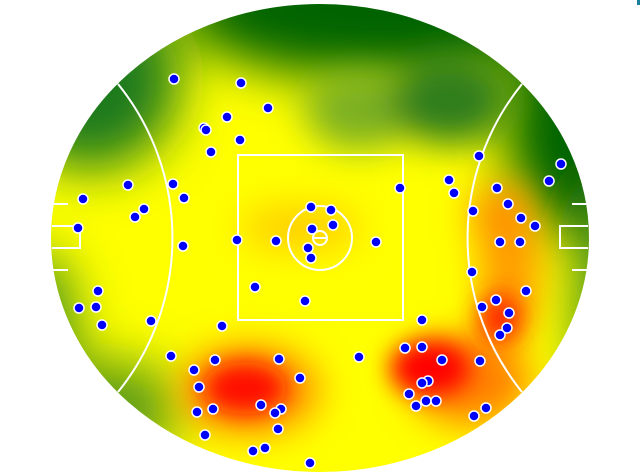  What do you see at coordinates (66, 237) in the screenshot?
I see `left-goal-square` at bounding box center [66, 237].